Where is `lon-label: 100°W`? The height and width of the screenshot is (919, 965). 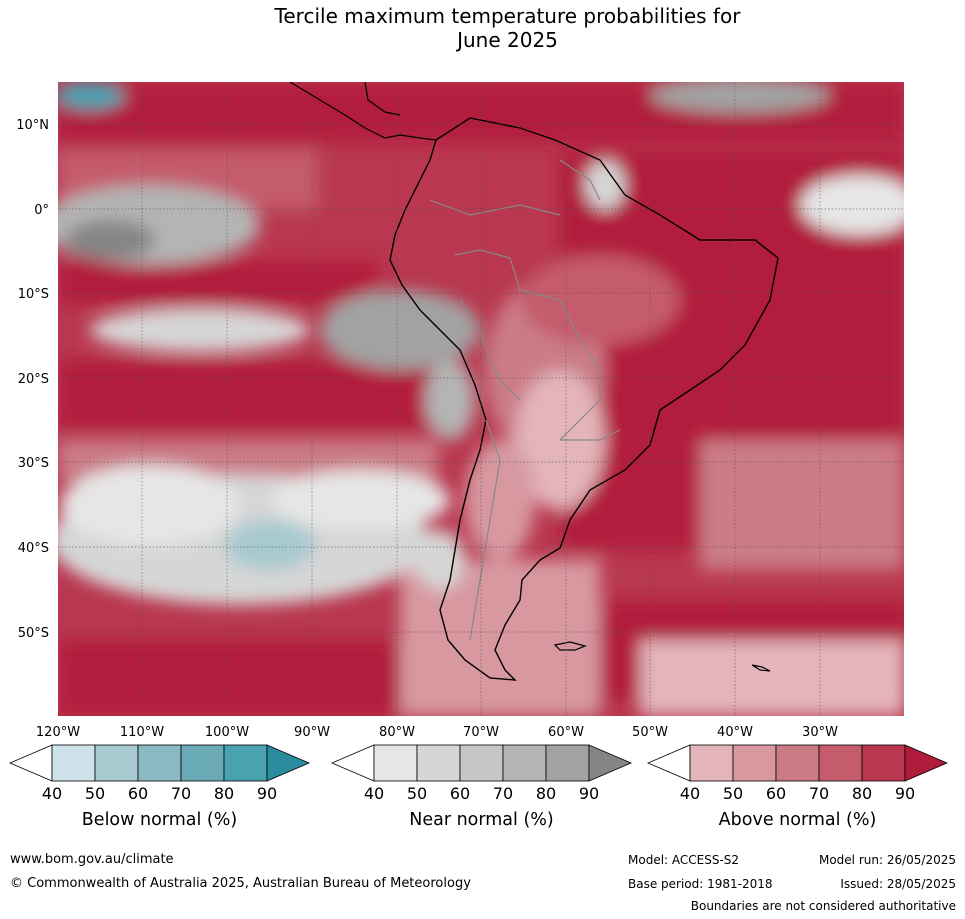
lon-label: 100°W is located at coordinates (227, 732).